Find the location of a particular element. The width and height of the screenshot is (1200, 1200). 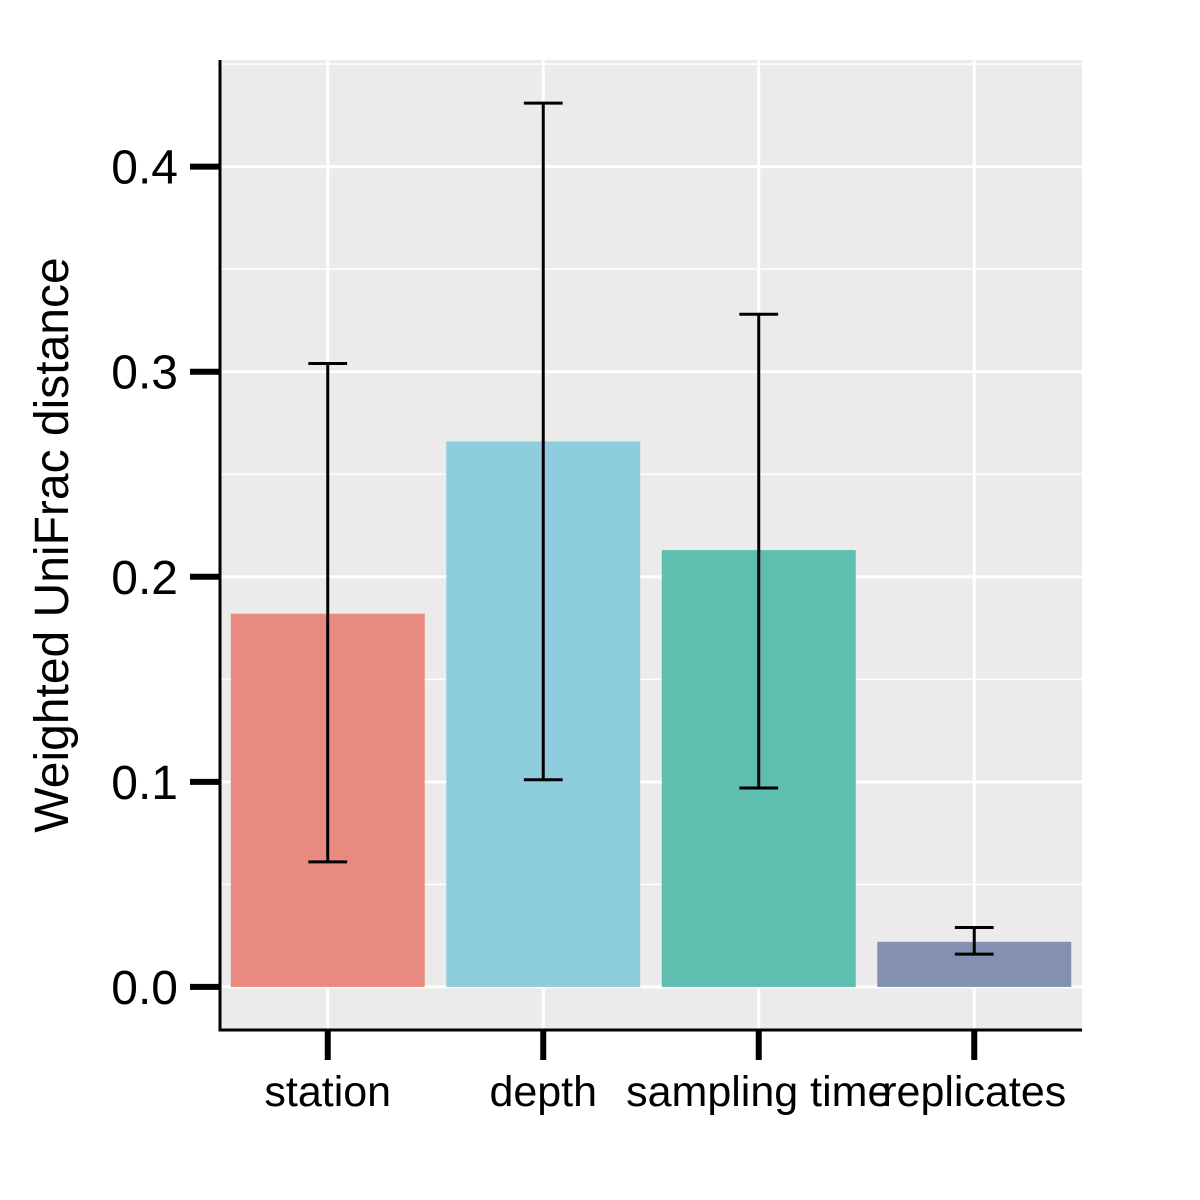

error-bar-sampling-time is located at coordinates (759, 551).